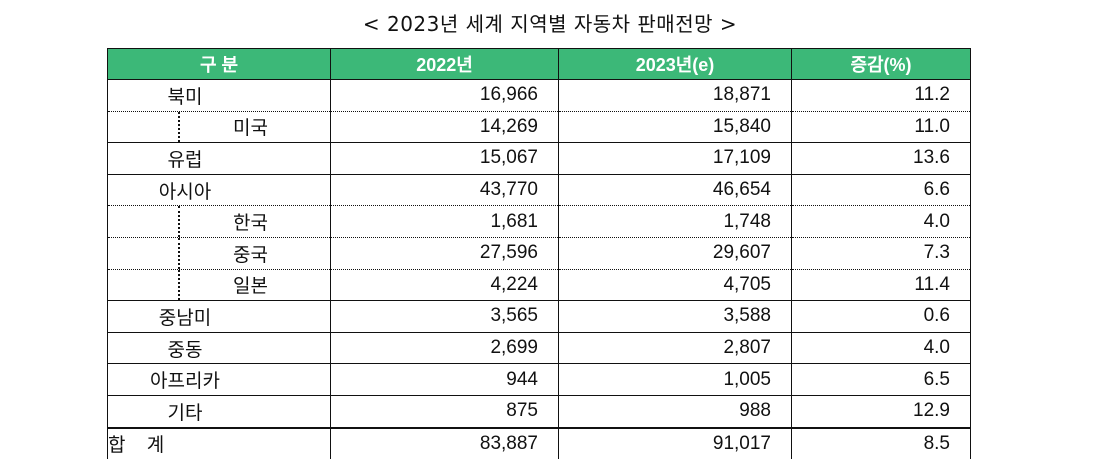  Describe the element at coordinates (936, 221) in the screenshot. I see `change-cell-text: 4.0` at that location.